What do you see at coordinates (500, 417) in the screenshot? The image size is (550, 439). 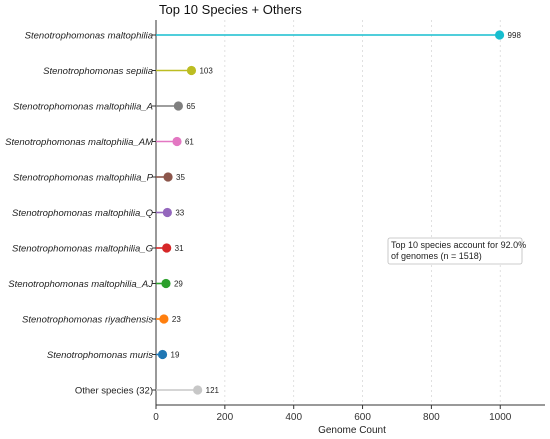 I see `x-tick-label: 1000` at bounding box center [500, 417].